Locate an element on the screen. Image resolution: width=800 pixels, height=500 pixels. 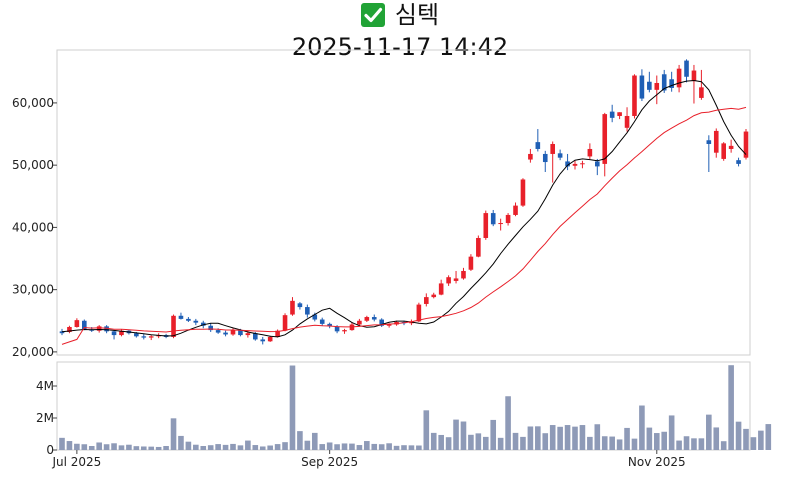
price-tick-label: 50,000 is located at coordinates (33, 165).